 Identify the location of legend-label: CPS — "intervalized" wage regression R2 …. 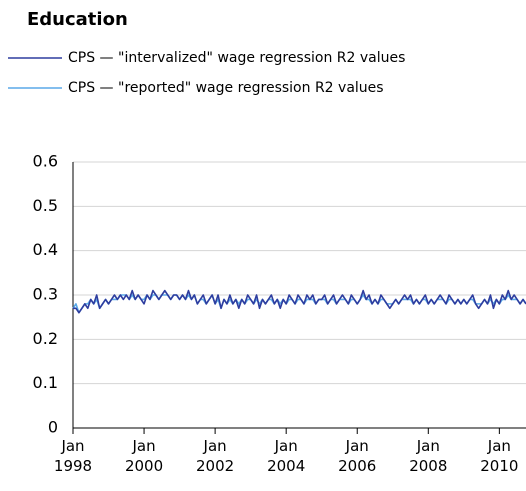
(236, 58).